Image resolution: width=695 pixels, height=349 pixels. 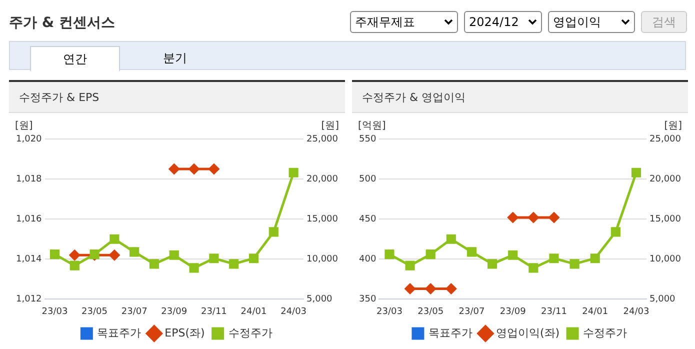 What do you see at coordinates (184, 333) in the screenshot?
I see `legend-label: EPS(좌)` at bounding box center [184, 333].